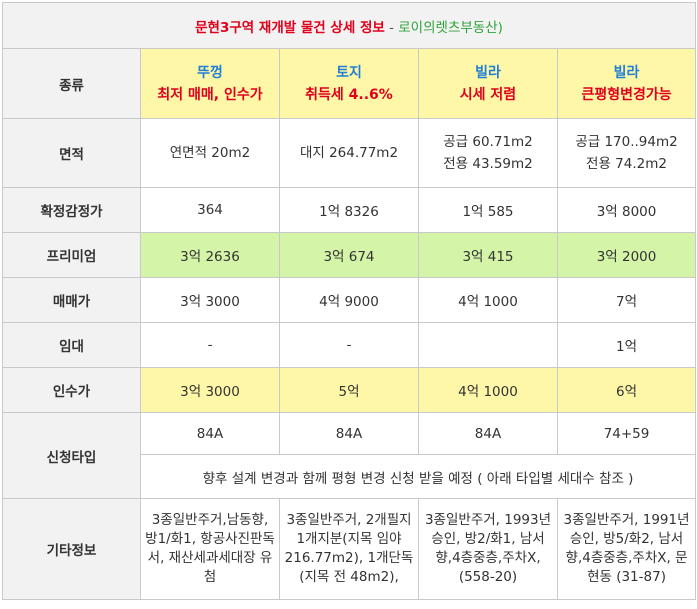 This screenshot has height=609, width=697. Describe the element at coordinates (488, 164) in the screenshot. I see `area-line-2: 전용 43.59m2` at that location.